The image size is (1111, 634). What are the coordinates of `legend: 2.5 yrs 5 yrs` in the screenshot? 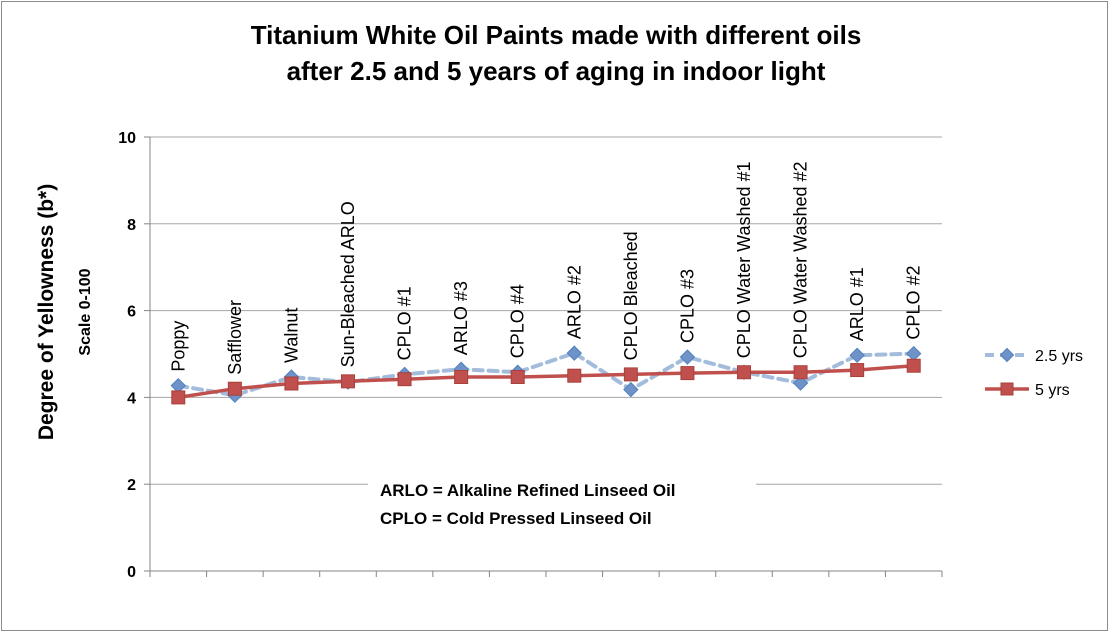 It's located at (1034, 373).